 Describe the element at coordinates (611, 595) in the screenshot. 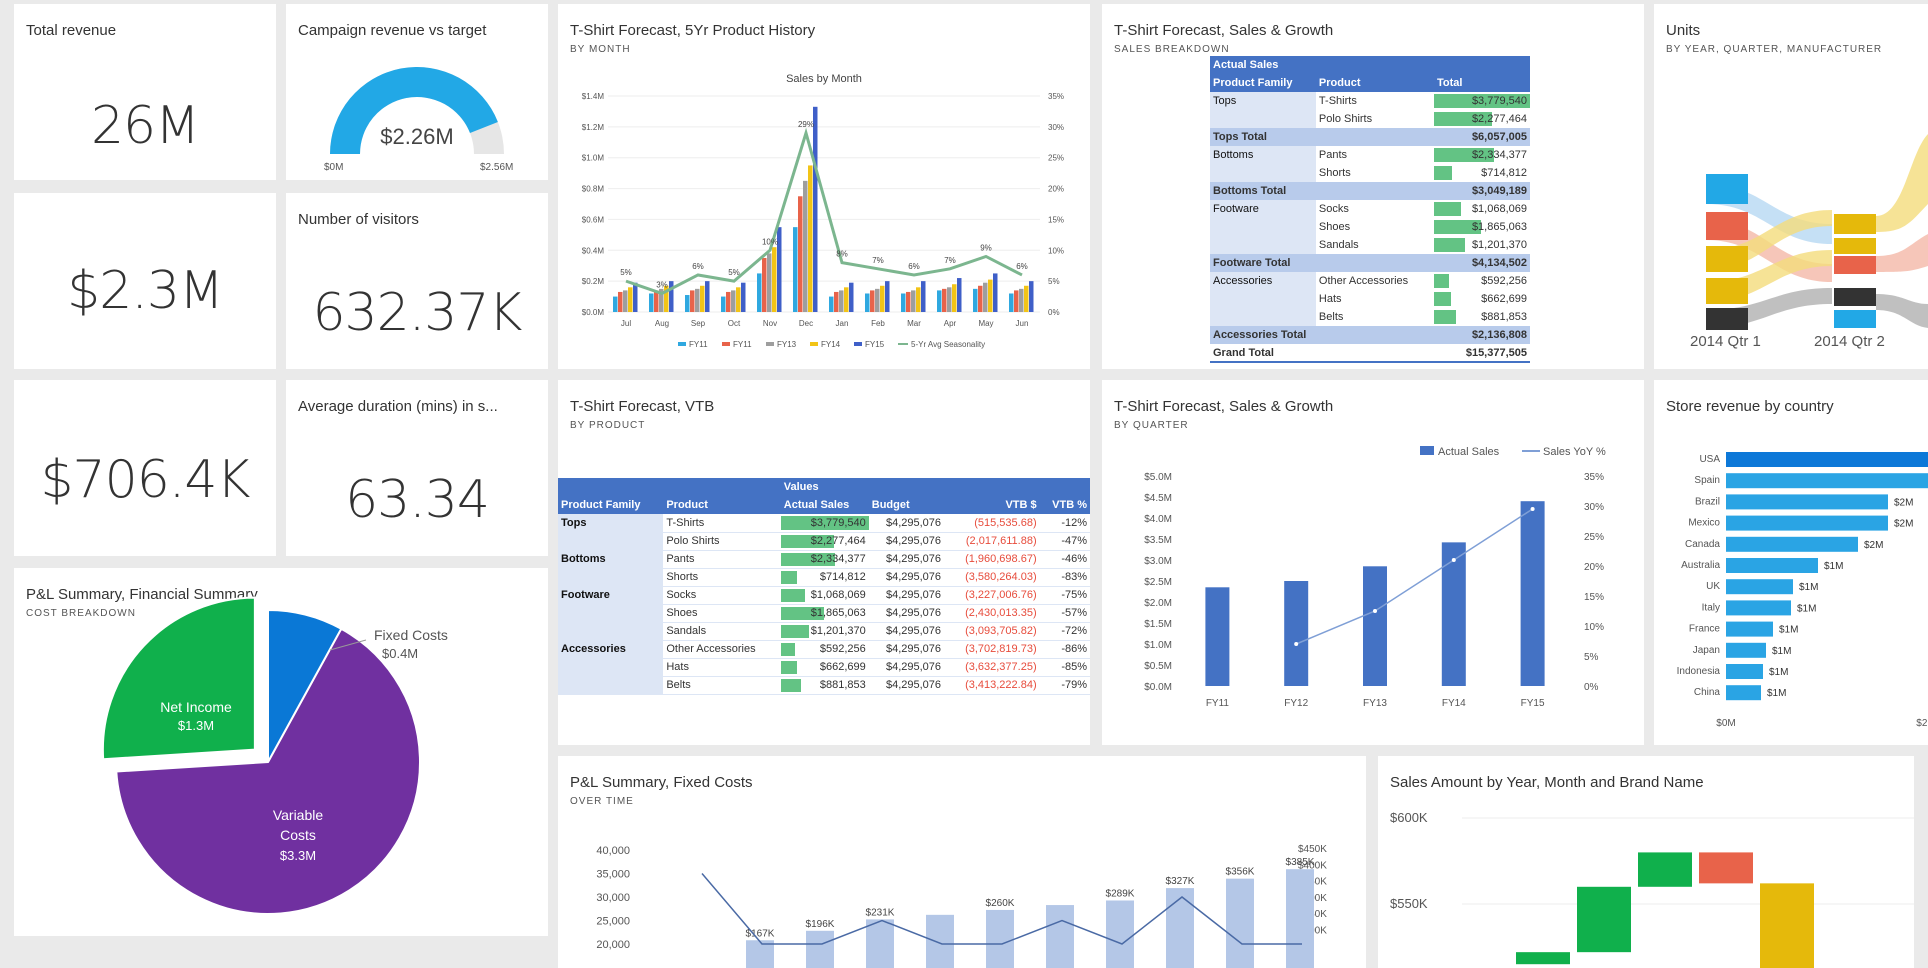

I see `family-cell: Footware` at that location.